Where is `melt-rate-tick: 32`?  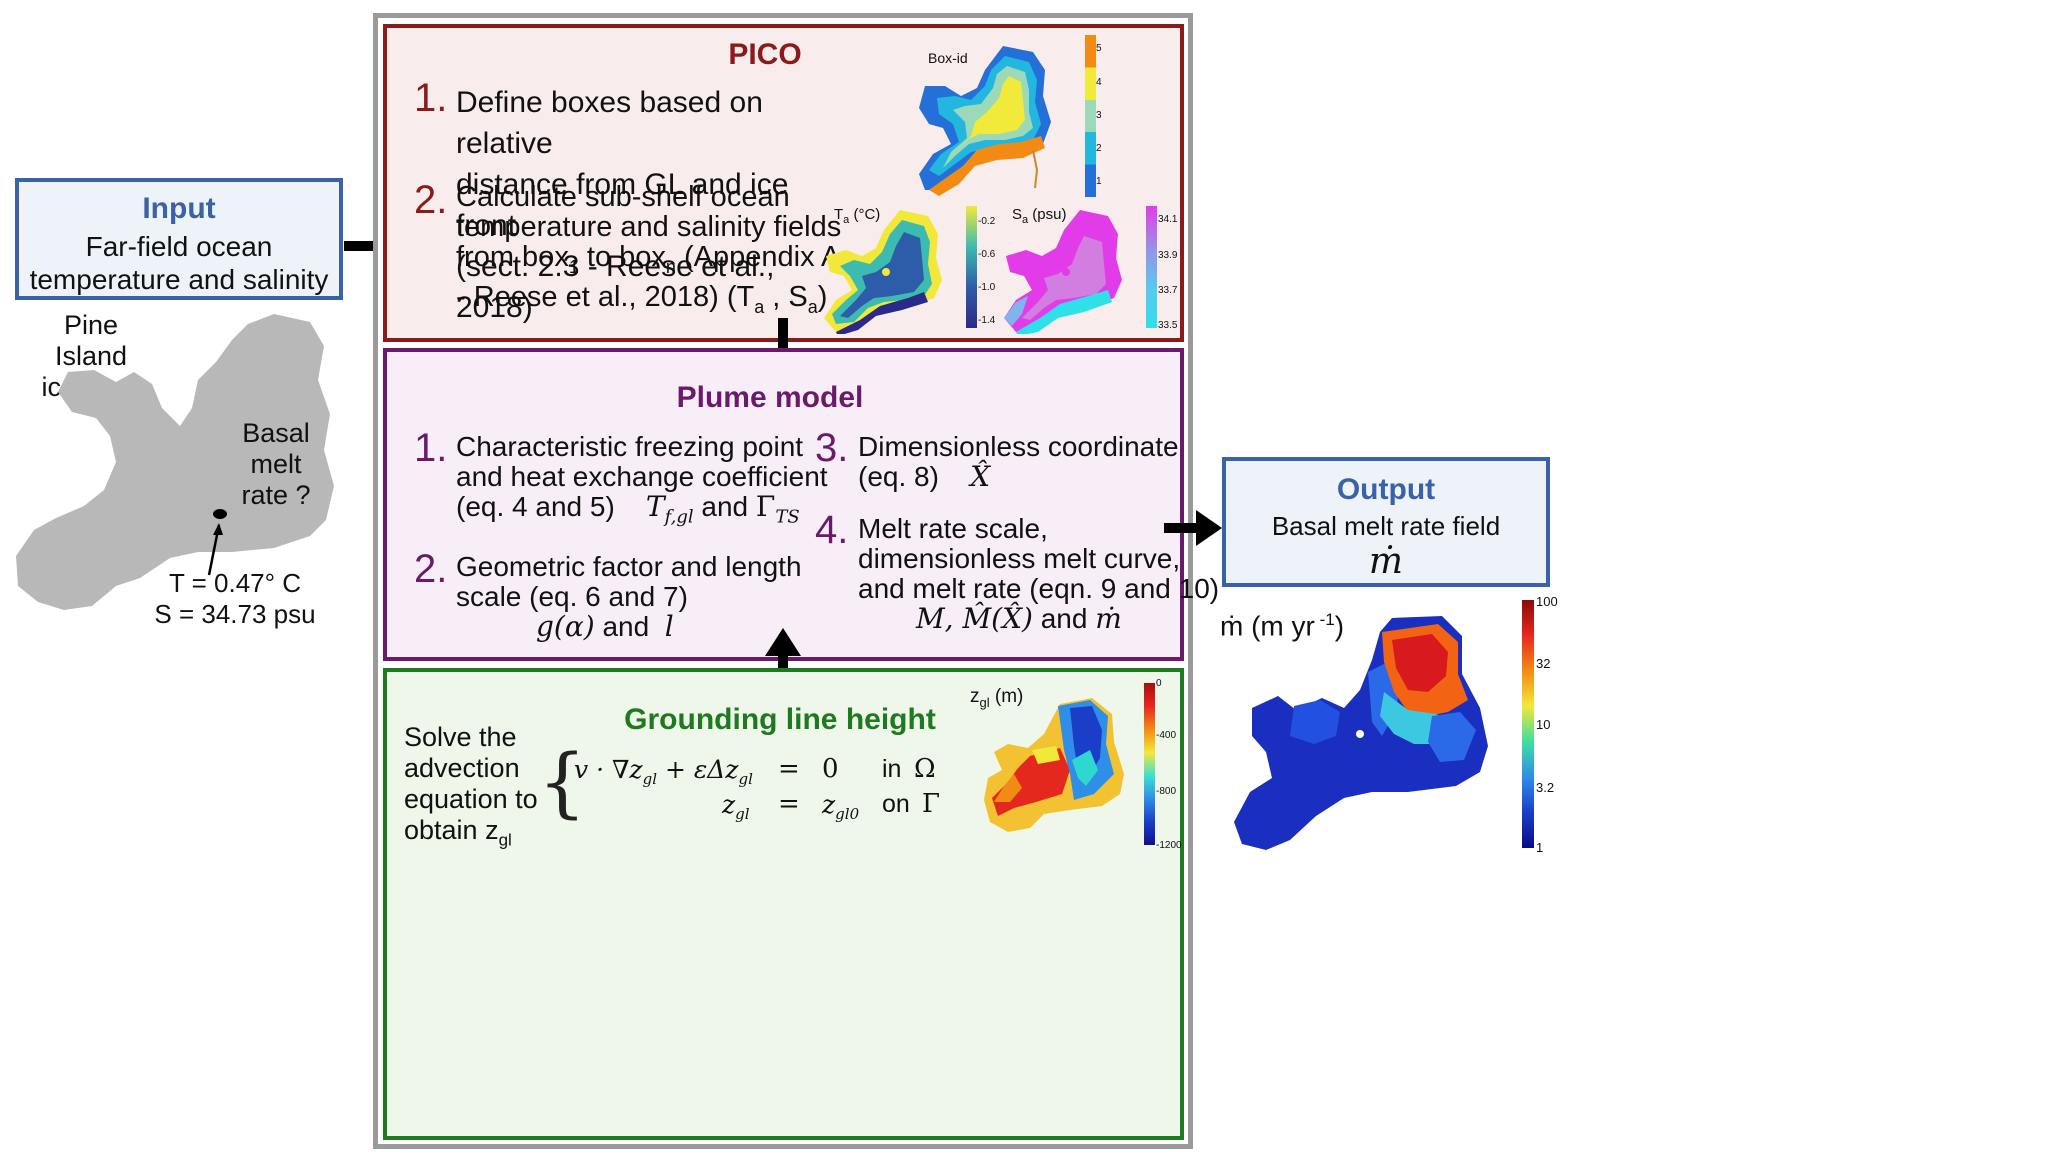 melt-rate-tick: 32 is located at coordinates (1543, 663).